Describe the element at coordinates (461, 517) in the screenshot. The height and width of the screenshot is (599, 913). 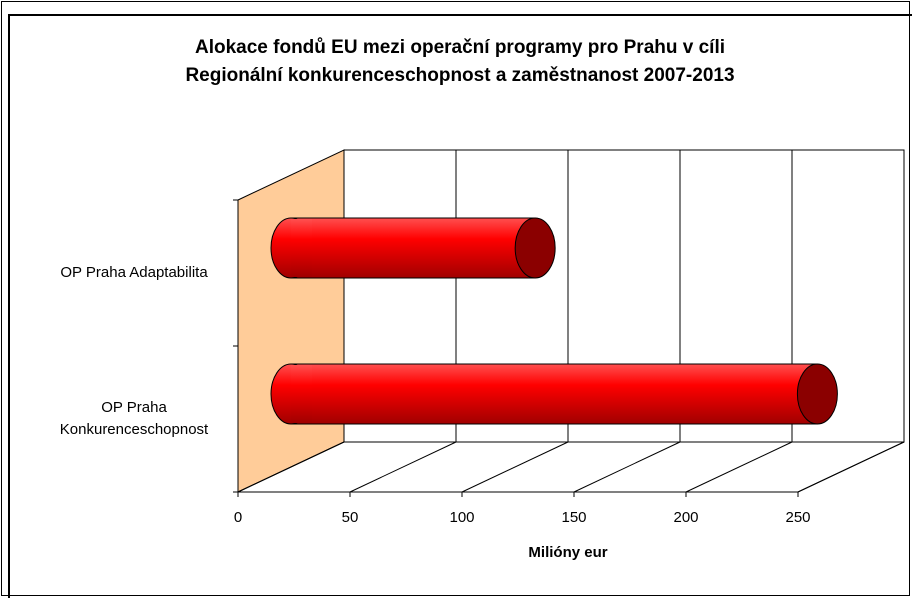
I see `x-tick-label: 100` at that location.